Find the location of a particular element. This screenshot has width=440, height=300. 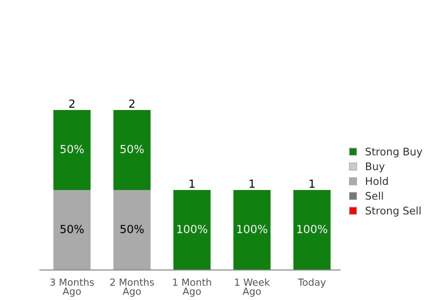

legend-label: Sell is located at coordinates (374, 196).